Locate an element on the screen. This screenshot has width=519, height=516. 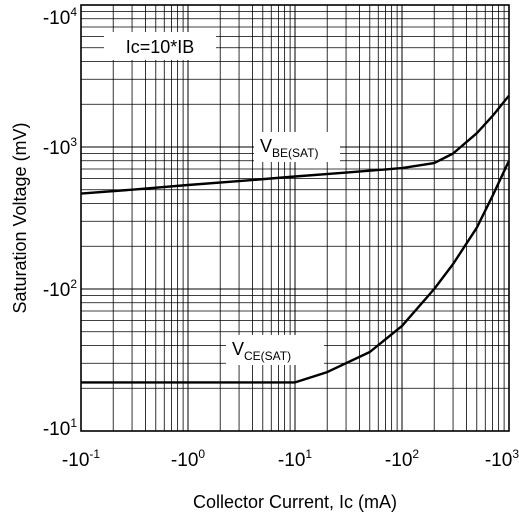
y-axis-label: Saturation Voltage (mV) is located at coordinates (20, 217).